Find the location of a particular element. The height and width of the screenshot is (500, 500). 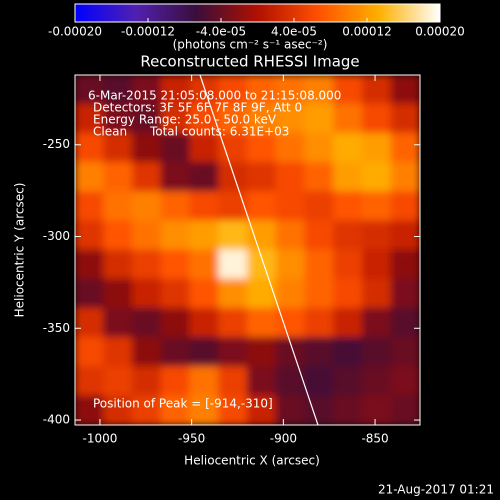

y-tick-label: -300 is located at coordinates (56, 236).